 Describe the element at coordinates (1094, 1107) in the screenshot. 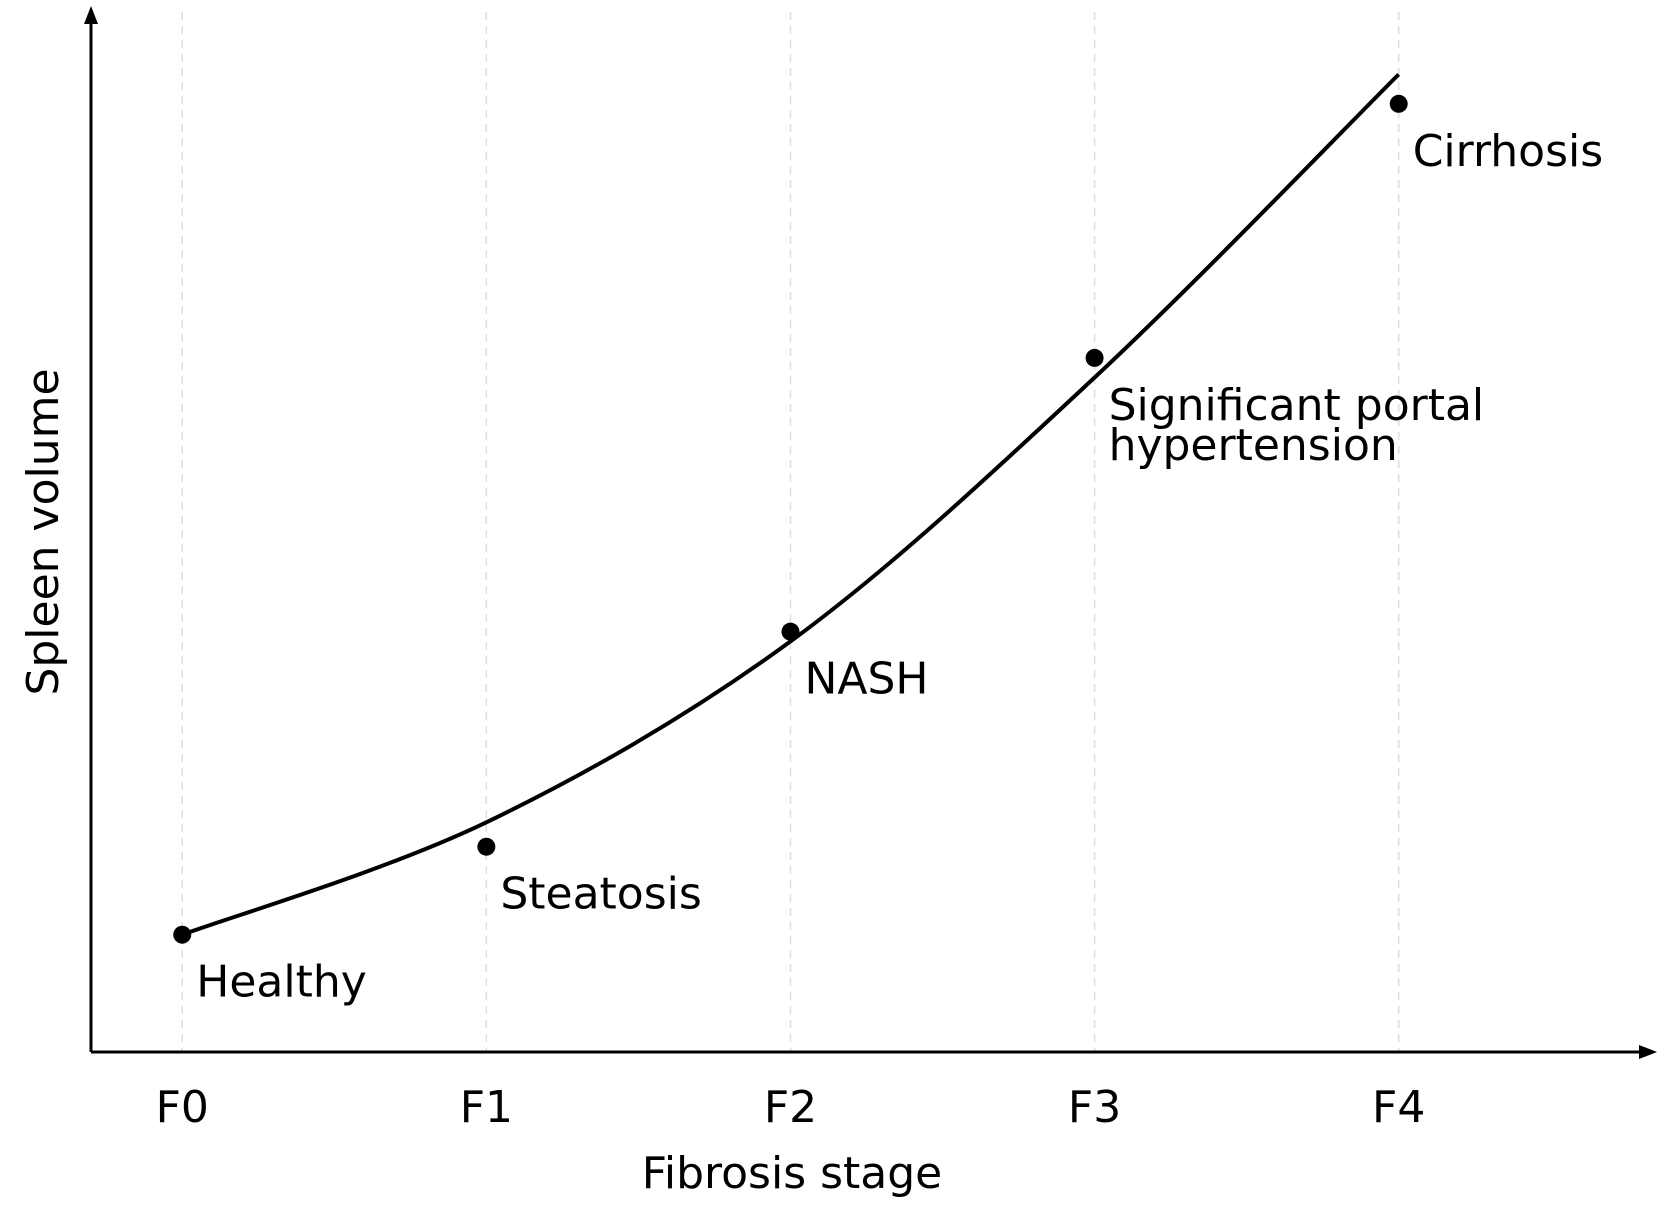

I see `x-tick-label-f3: F3` at that location.